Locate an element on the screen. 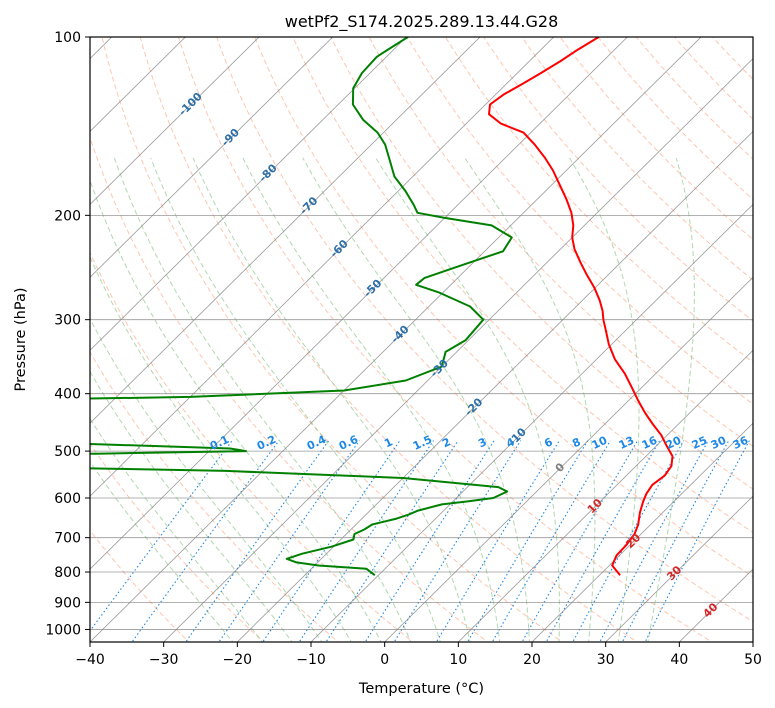 This screenshot has width=775, height=708. y-tick-label: 900 is located at coordinates (67, 603).